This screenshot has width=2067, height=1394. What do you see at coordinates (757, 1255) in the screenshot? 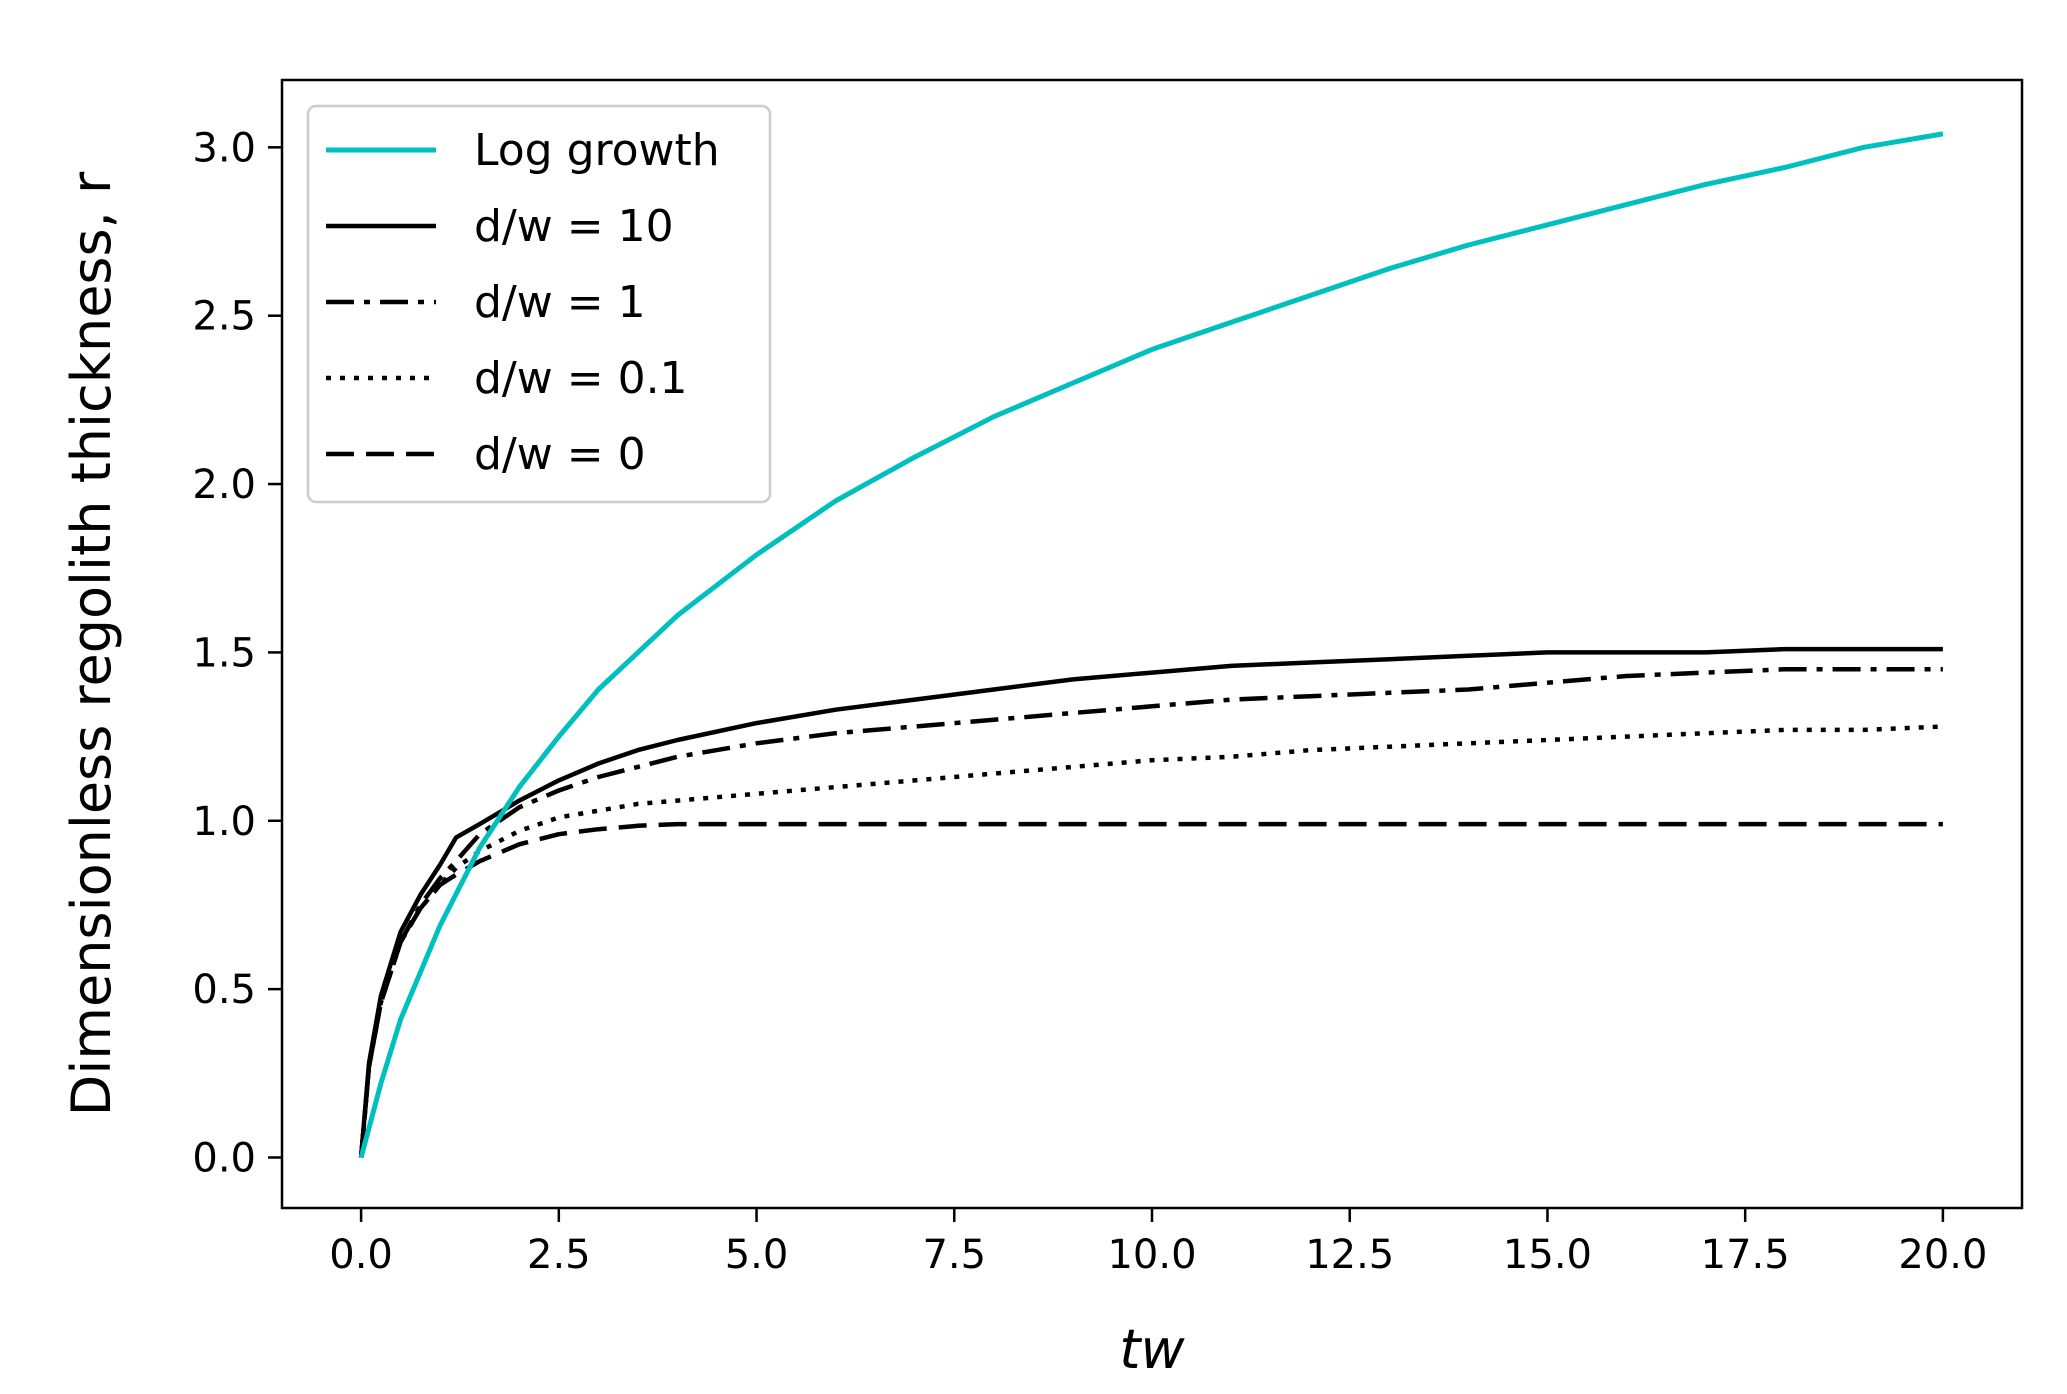
I see `x-tick-label: 5.0` at bounding box center [757, 1255].